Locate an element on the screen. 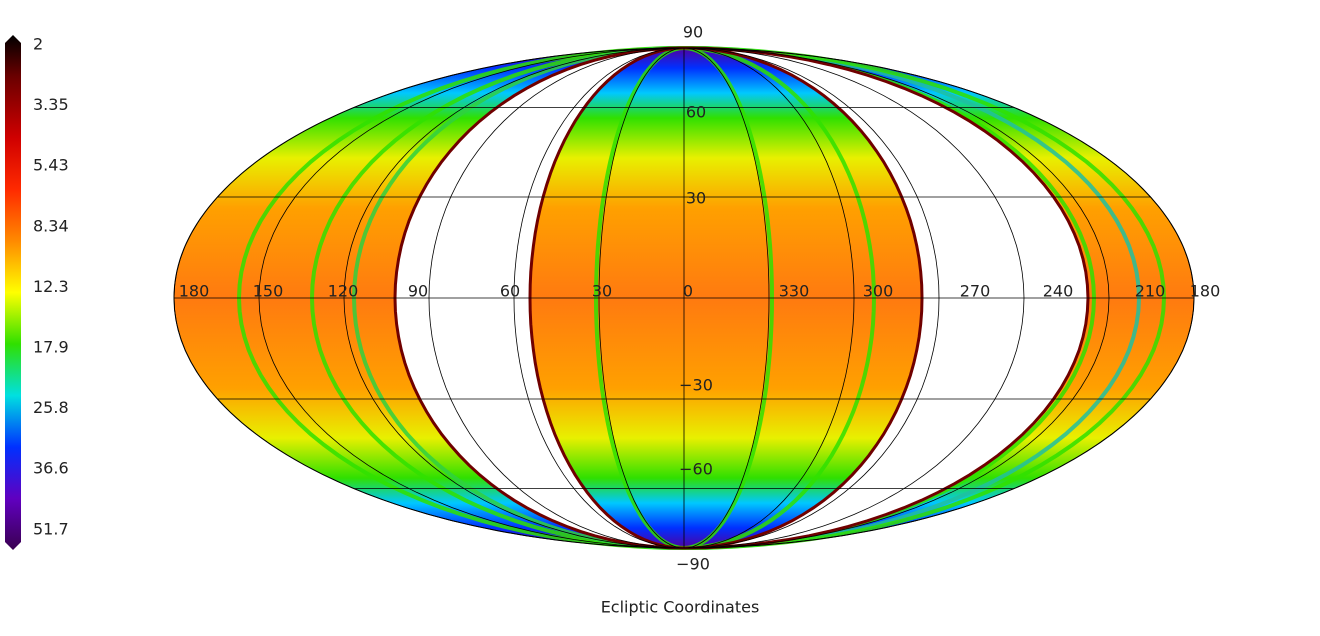 The image size is (1320, 636). latitude-label: 30 is located at coordinates (696, 198).